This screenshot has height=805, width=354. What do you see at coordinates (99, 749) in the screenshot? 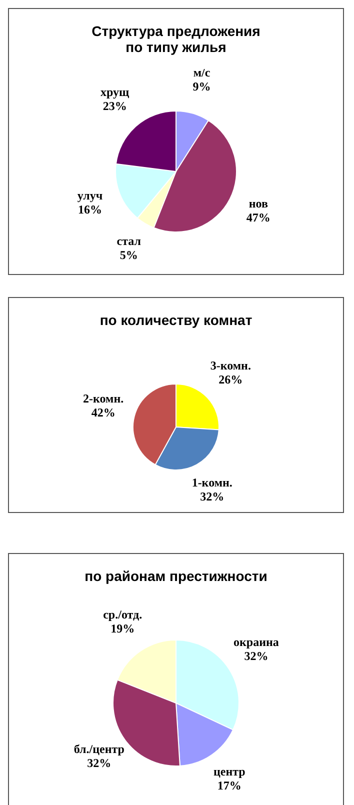
I see `slice-label: бл./центр` at bounding box center [99, 749].